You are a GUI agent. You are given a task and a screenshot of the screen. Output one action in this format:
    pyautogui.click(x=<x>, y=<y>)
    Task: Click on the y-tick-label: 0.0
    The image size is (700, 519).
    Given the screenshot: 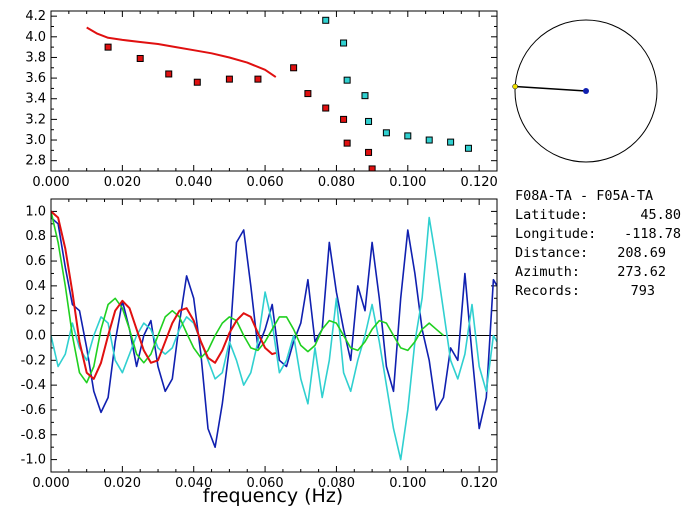 What is the action you would take?
    pyautogui.click(x=35, y=336)
    